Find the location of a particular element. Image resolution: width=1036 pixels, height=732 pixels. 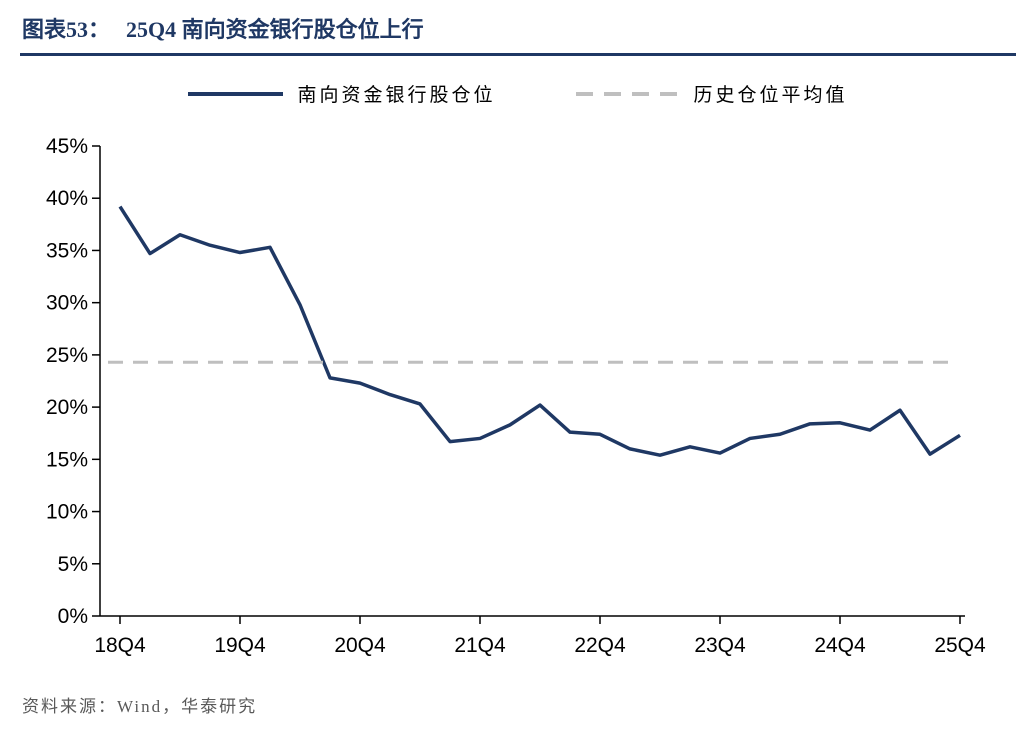

y-axis-label: 0% is located at coordinates (73, 616).